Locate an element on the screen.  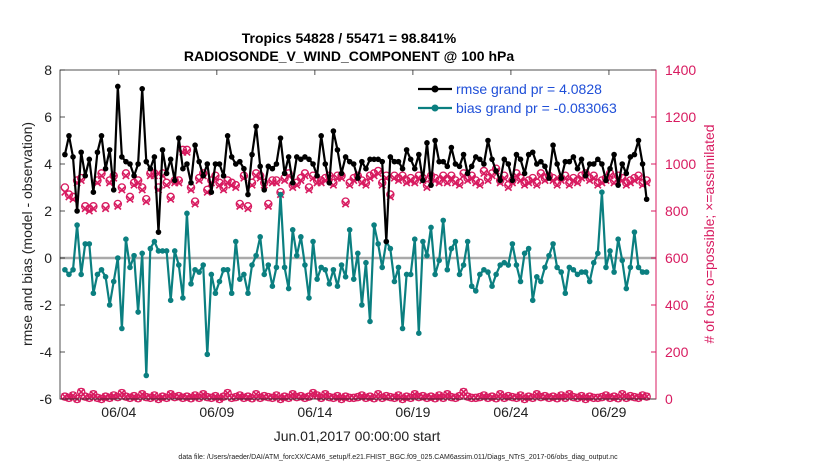
y-right-tick-label: 400 is located at coordinates (677, 305).